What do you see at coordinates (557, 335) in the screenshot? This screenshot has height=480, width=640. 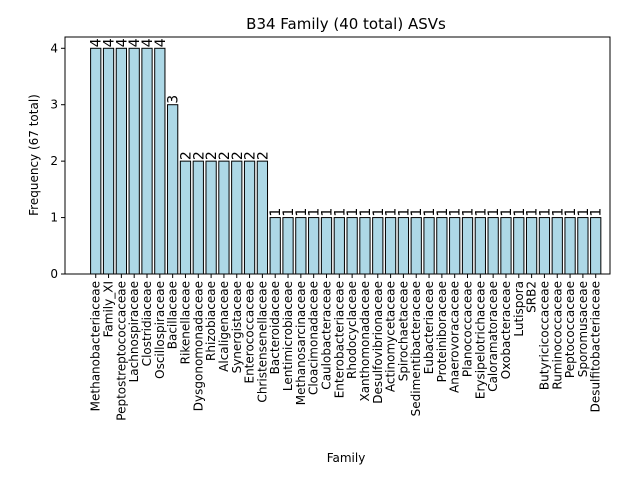 I see `x-tick-label-Ruminococcaceae: Ruminococcaceae` at bounding box center [557, 335].